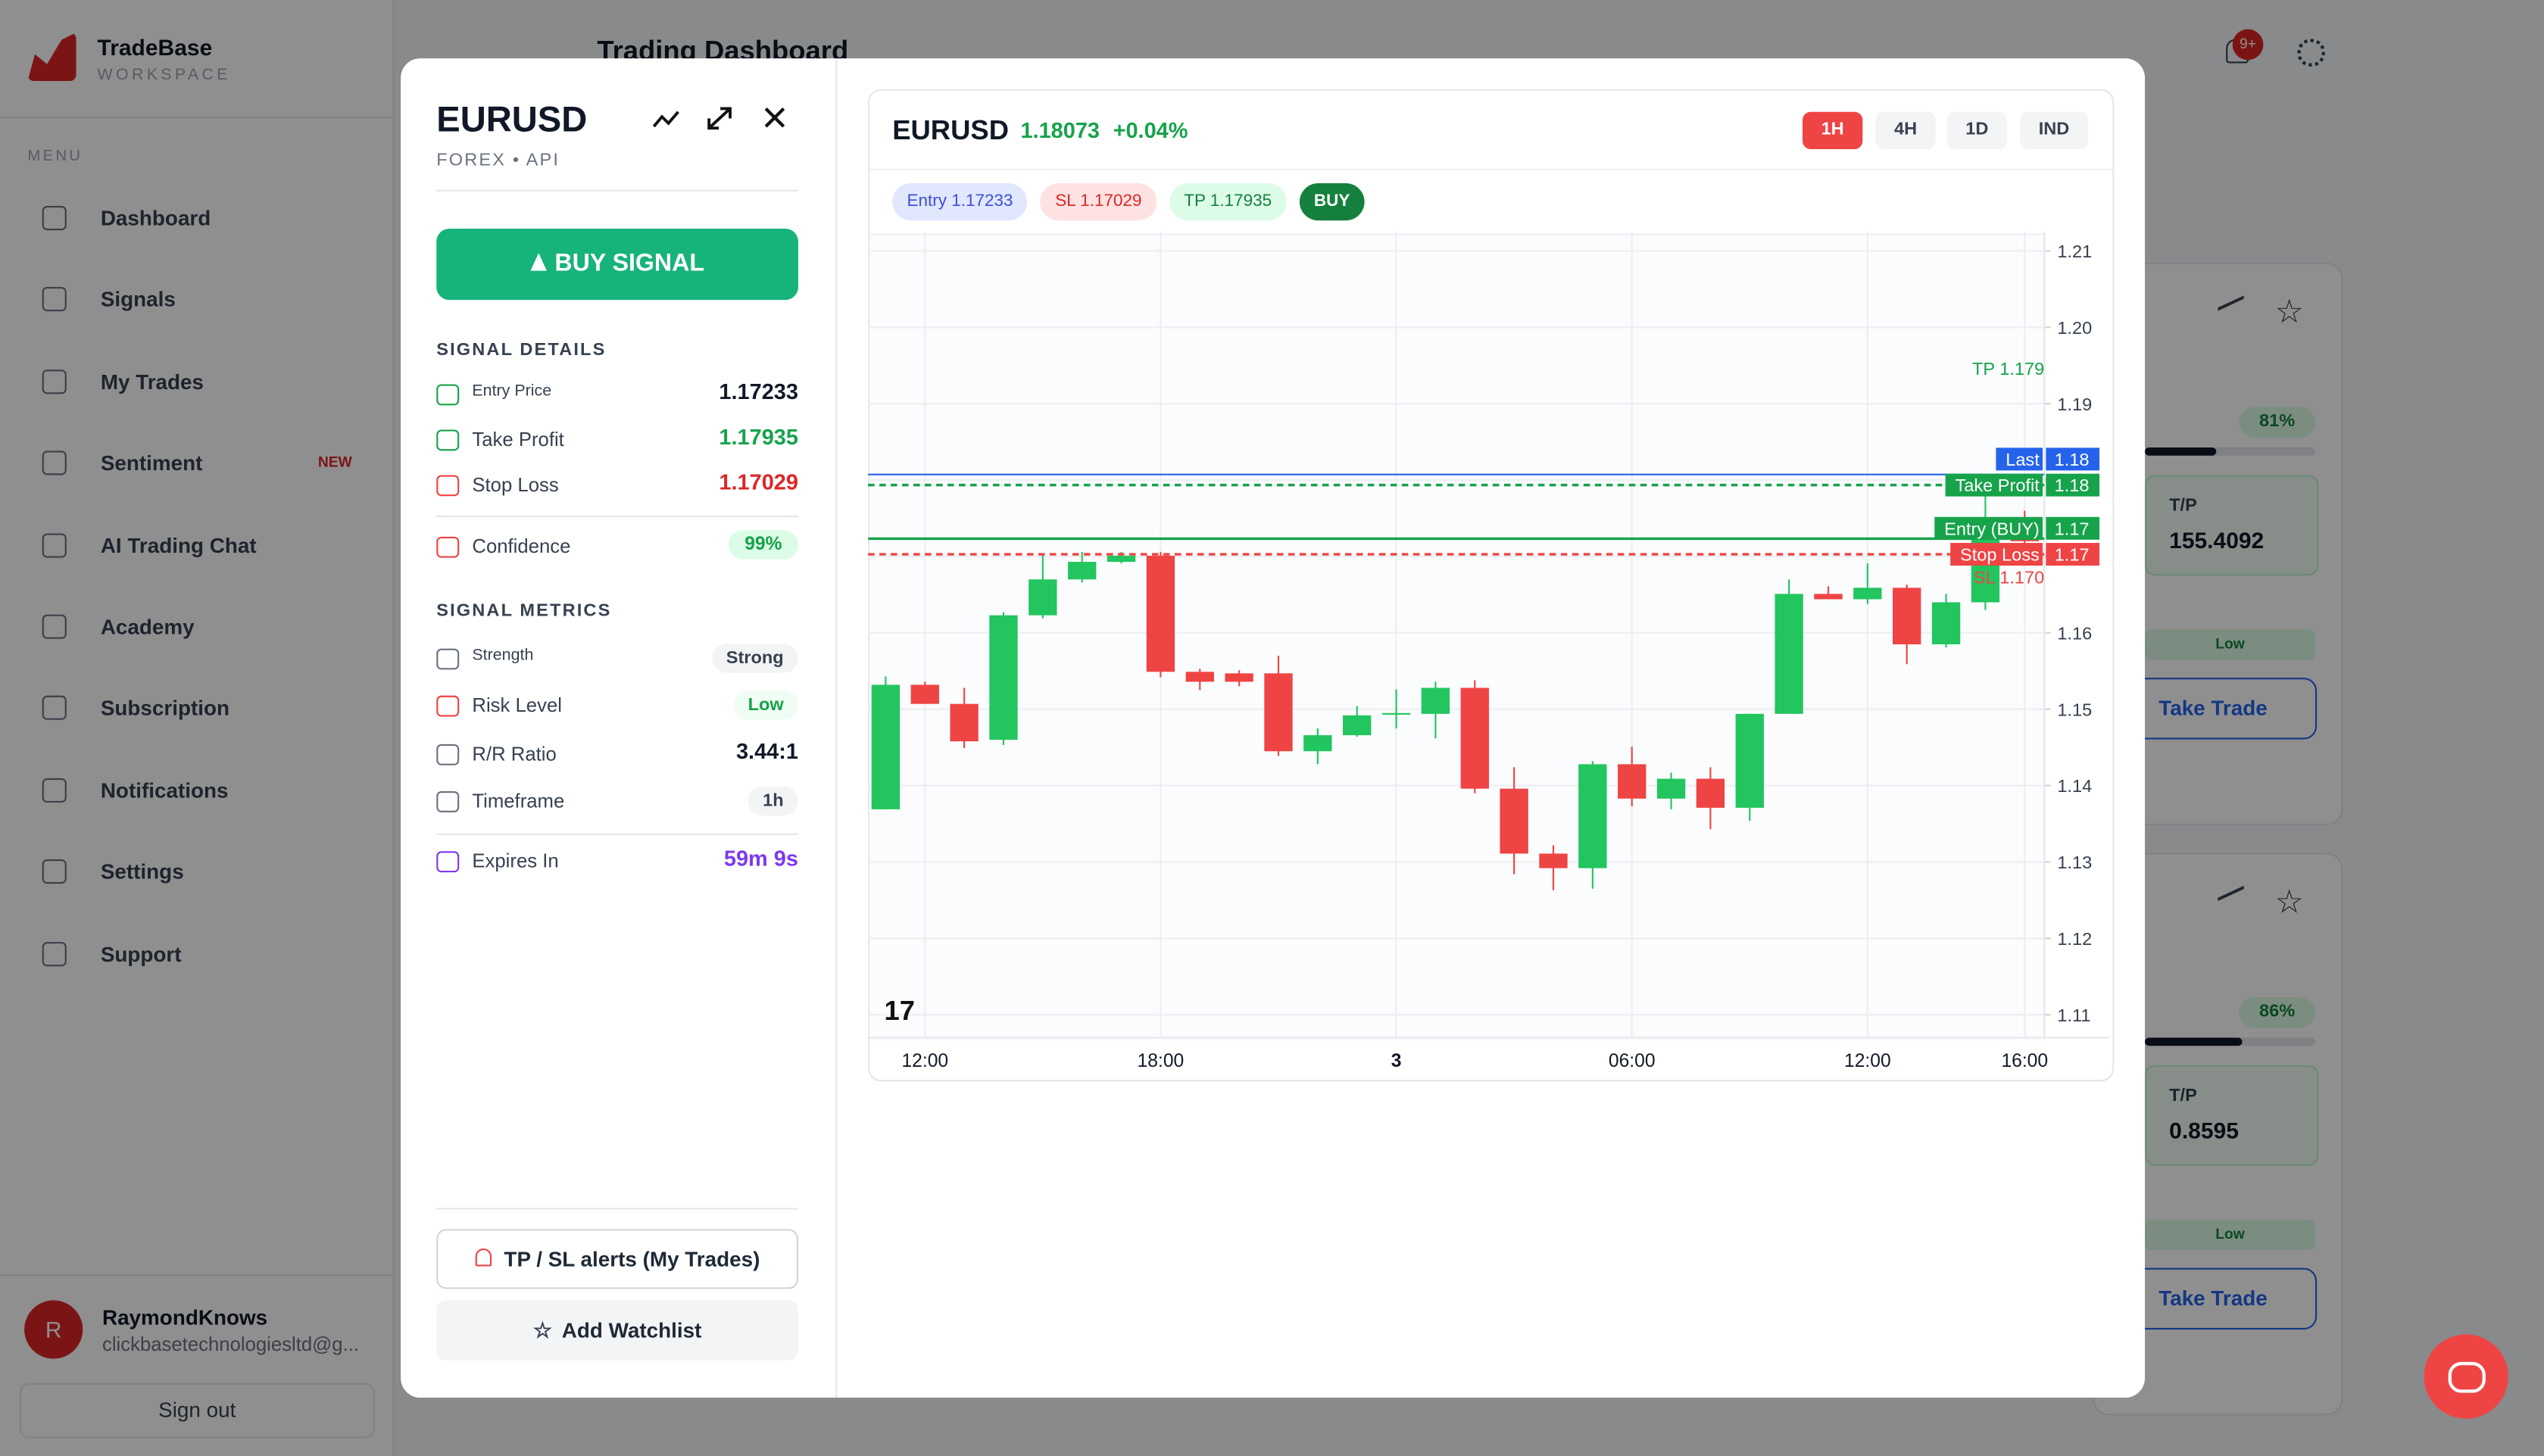 The width and height of the screenshot is (2544, 1456). What do you see at coordinates (55, 156) in the screenshot?
I see `menu-label: MENU` at bounding box center [55, 156].